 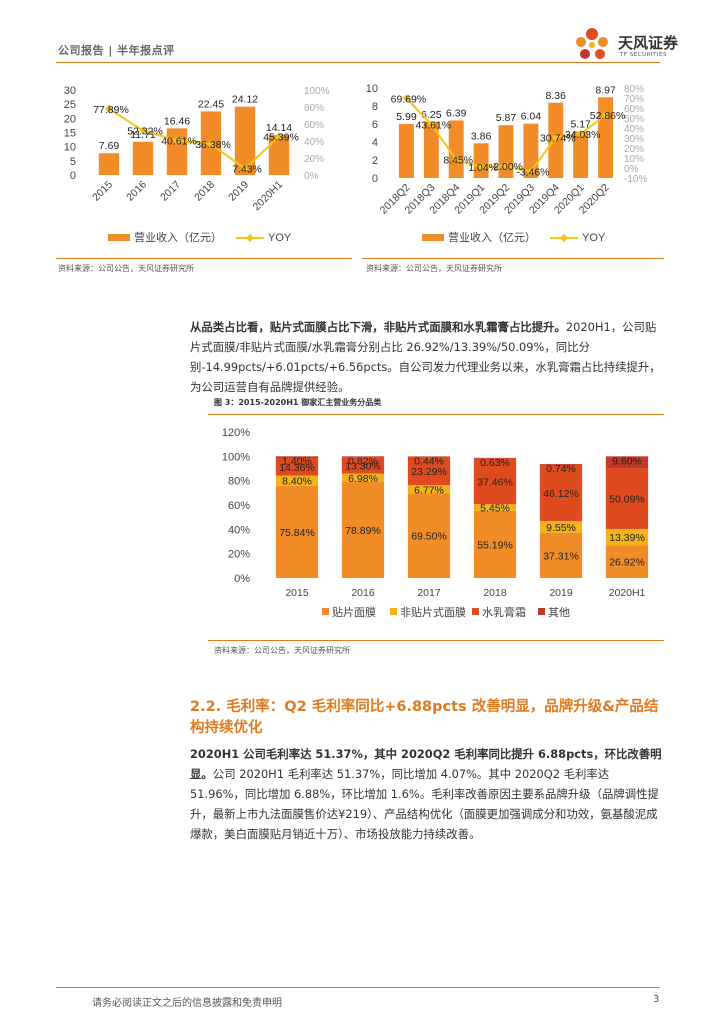 I want to click on left-tick-label: 25, so click(x=70, y=105).